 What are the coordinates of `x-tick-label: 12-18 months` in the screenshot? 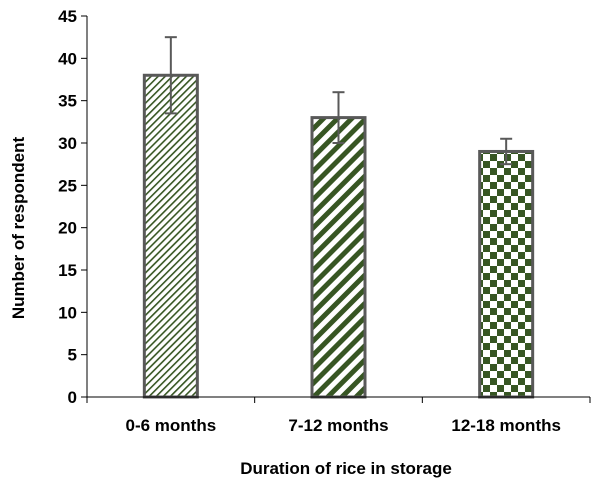 It's located at (506, 425).